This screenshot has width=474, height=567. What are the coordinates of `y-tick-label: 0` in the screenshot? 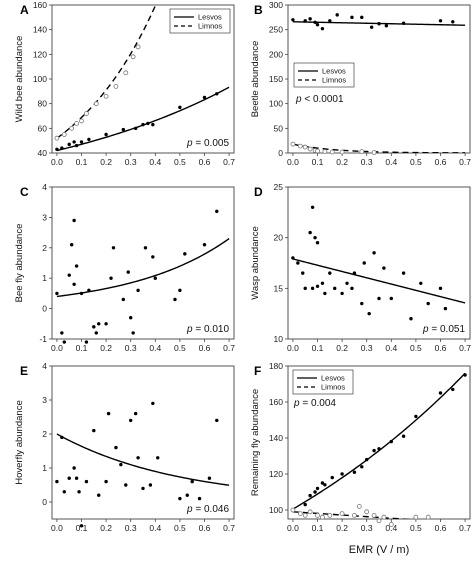 It's located at (44, 502).